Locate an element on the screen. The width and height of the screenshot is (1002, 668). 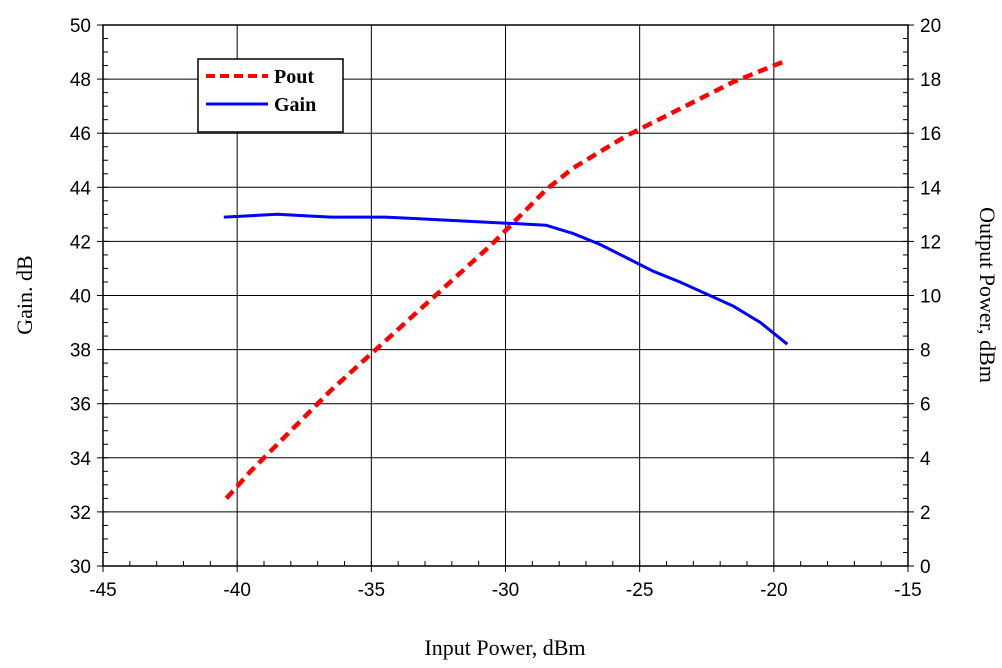
y2-tick-label: 16 is located at coordinates (930, 134).